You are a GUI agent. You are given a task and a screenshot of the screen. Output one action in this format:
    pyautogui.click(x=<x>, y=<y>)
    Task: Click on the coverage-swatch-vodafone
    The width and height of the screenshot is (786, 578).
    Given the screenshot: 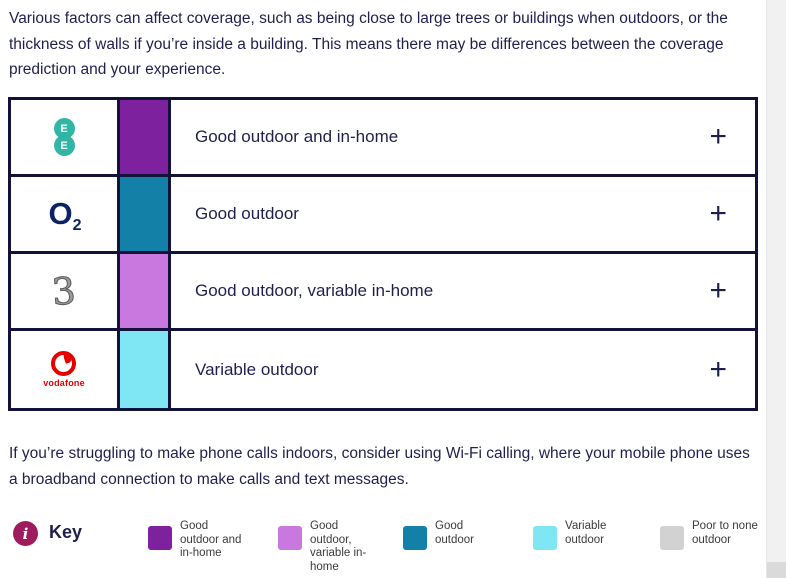 What is the action you would take?
    pyautogui.click(x=144, y=369)
    